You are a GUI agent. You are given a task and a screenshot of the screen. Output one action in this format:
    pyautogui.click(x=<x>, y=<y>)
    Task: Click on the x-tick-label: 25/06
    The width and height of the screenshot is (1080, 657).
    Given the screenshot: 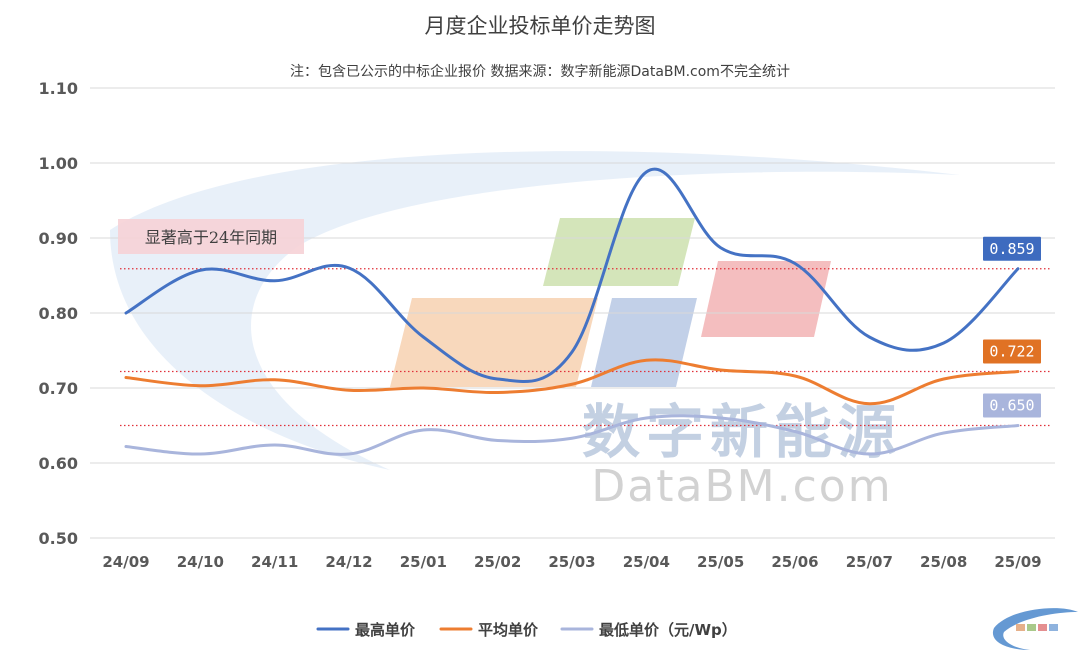 What is the action you would take?
    pyautogui.click(x=794, y=562)
    